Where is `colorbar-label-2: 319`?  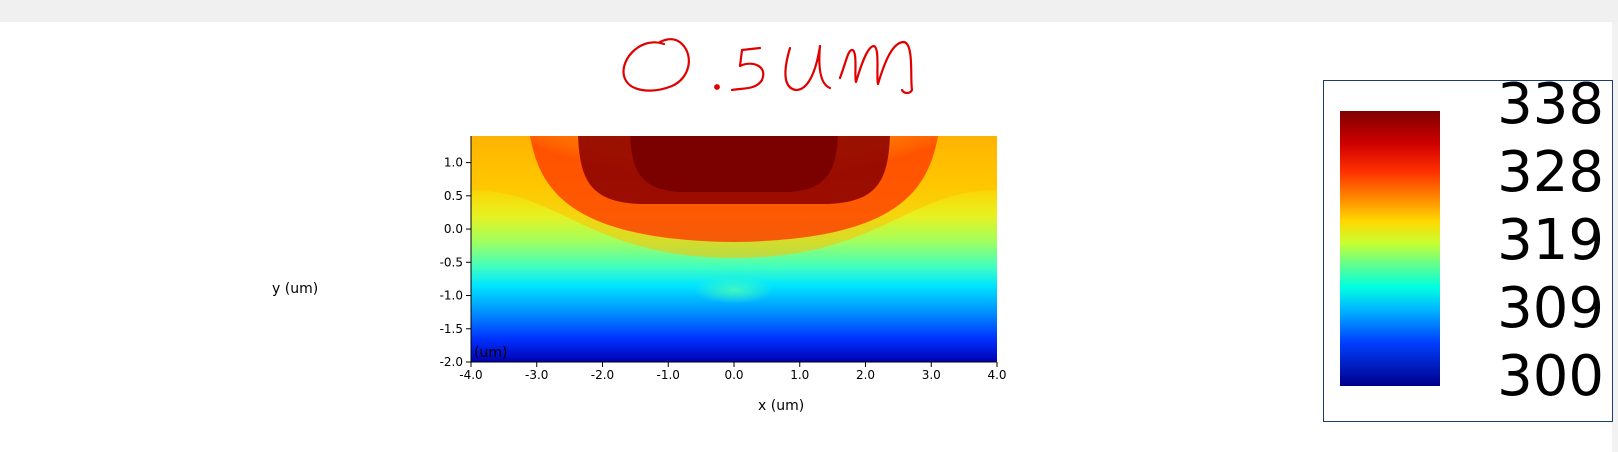
colorbar-label-2: 319 is located at coordinates (1550, 240).